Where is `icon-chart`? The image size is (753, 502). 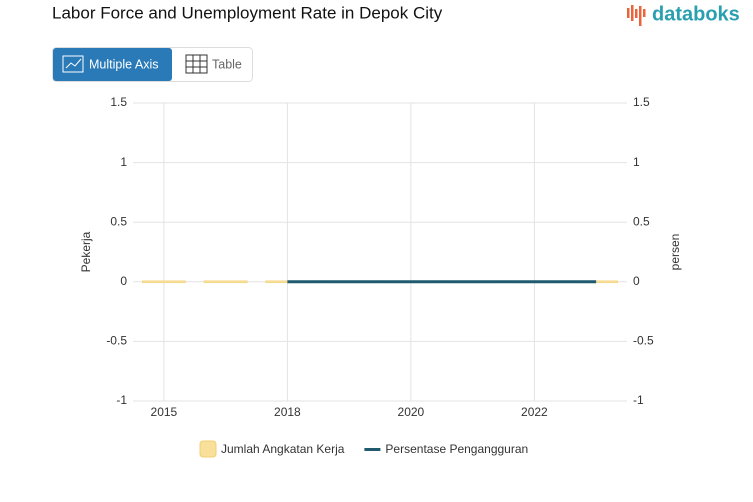
icon-chart is located at coordinates (73, 64).